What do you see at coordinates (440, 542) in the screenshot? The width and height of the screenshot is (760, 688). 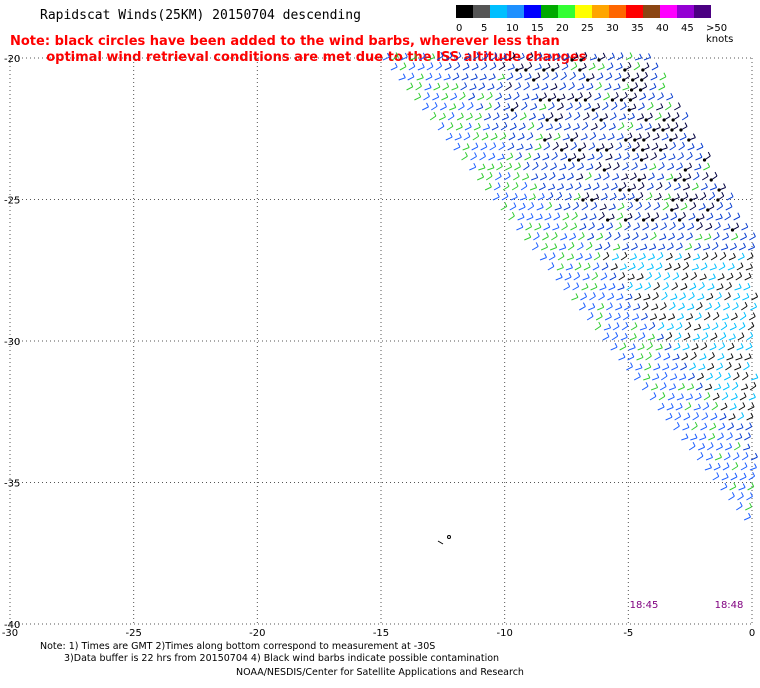 I see `island-mark` at bounding box center [440, 542].